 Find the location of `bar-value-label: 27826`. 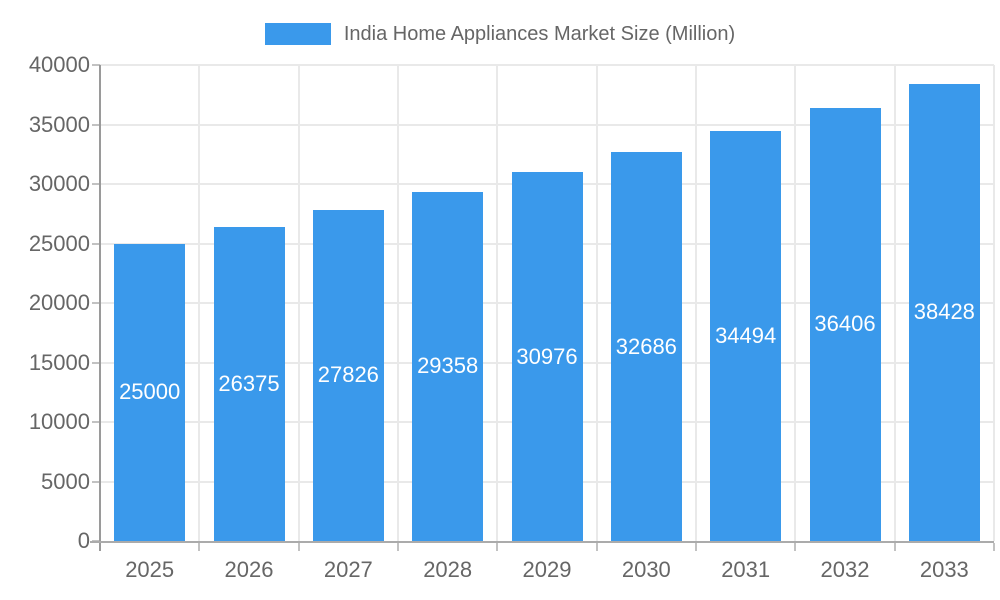

bar-value-label: 27826 is located at coordinates (348, 375).